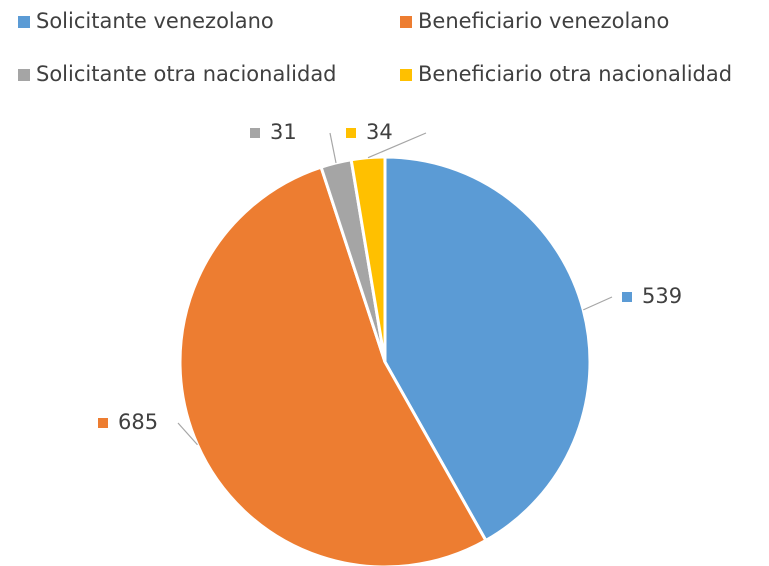 This screenshot has width=769, height=566. What do you see at coordinates (138, 422) in the screenshot?
I see `data-label: 685` at bounding box center [138, 422].